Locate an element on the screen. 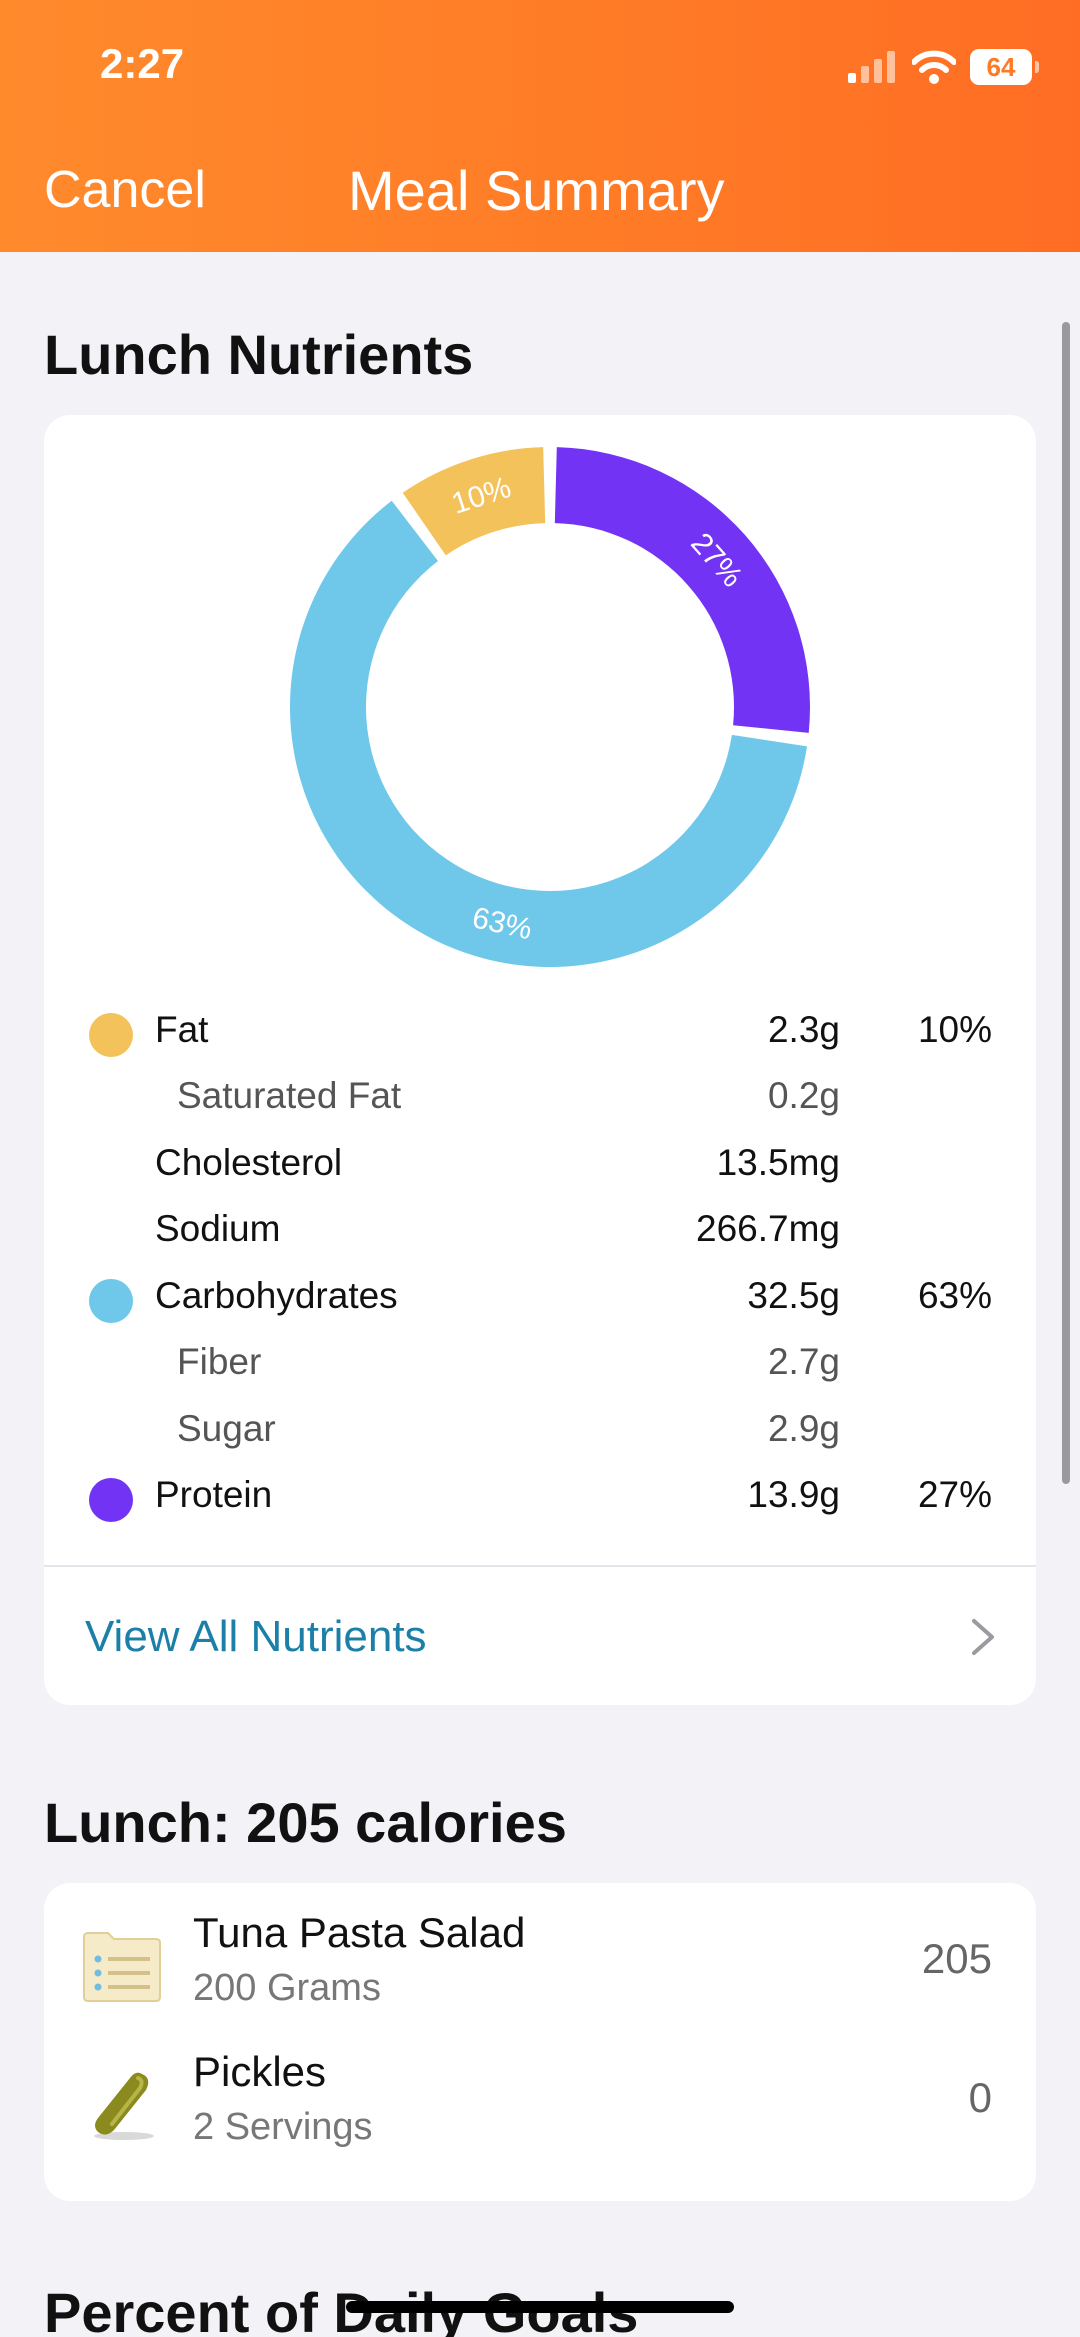 The width and height of the screenshot is (1080, 2337). nutrient-label: Saturated Fat is located at coordinates (289, 1095).